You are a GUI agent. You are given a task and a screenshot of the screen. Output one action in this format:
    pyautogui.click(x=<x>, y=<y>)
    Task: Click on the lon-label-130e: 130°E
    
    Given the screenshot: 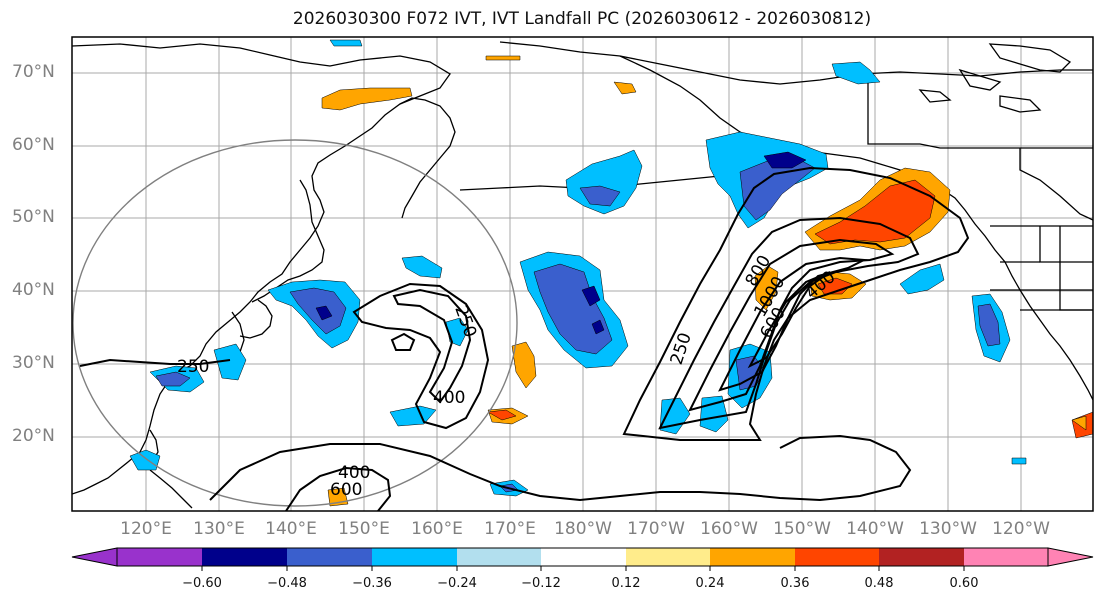 What is the action you would take?
    pyautogui.click(x=219, y=529)
    